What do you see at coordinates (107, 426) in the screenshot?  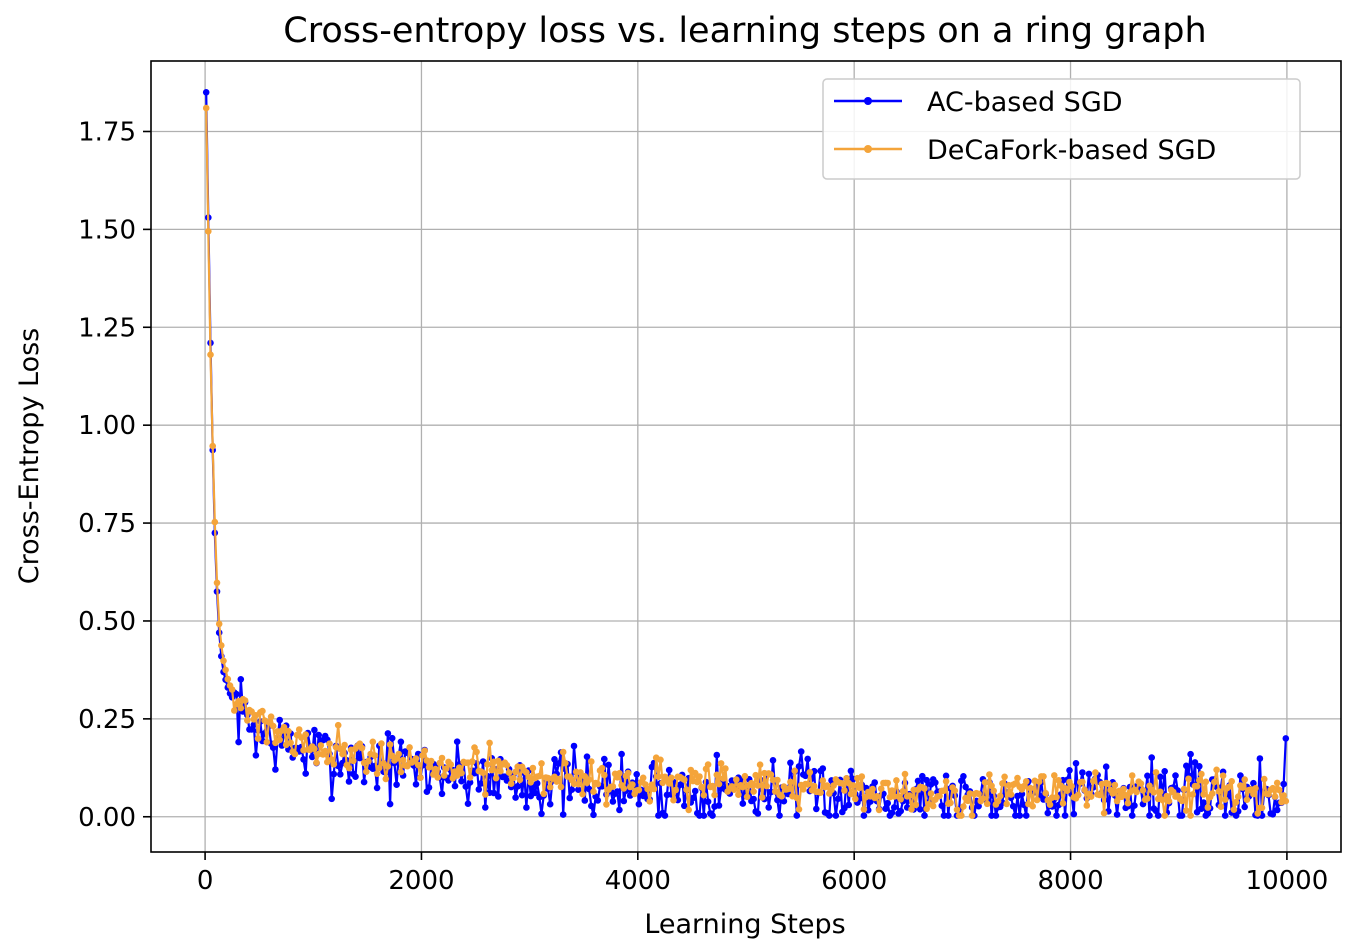 I see `y-tick-label: 1.00` at bounding box center [107, 426].